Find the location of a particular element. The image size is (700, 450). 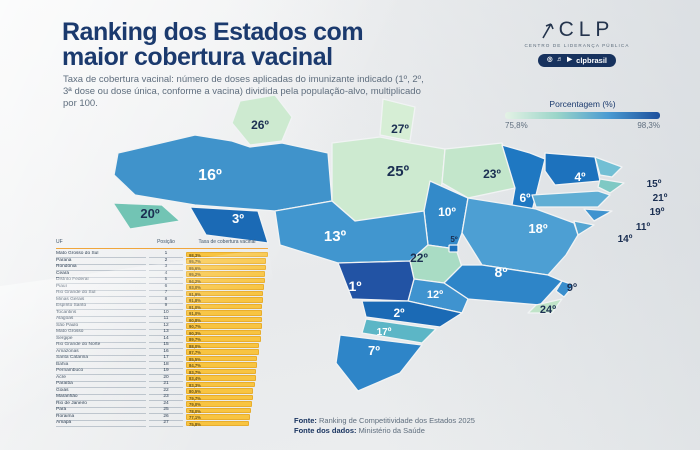

data-source-label: Fonte dos dados: is located at coordinates (325, 430).